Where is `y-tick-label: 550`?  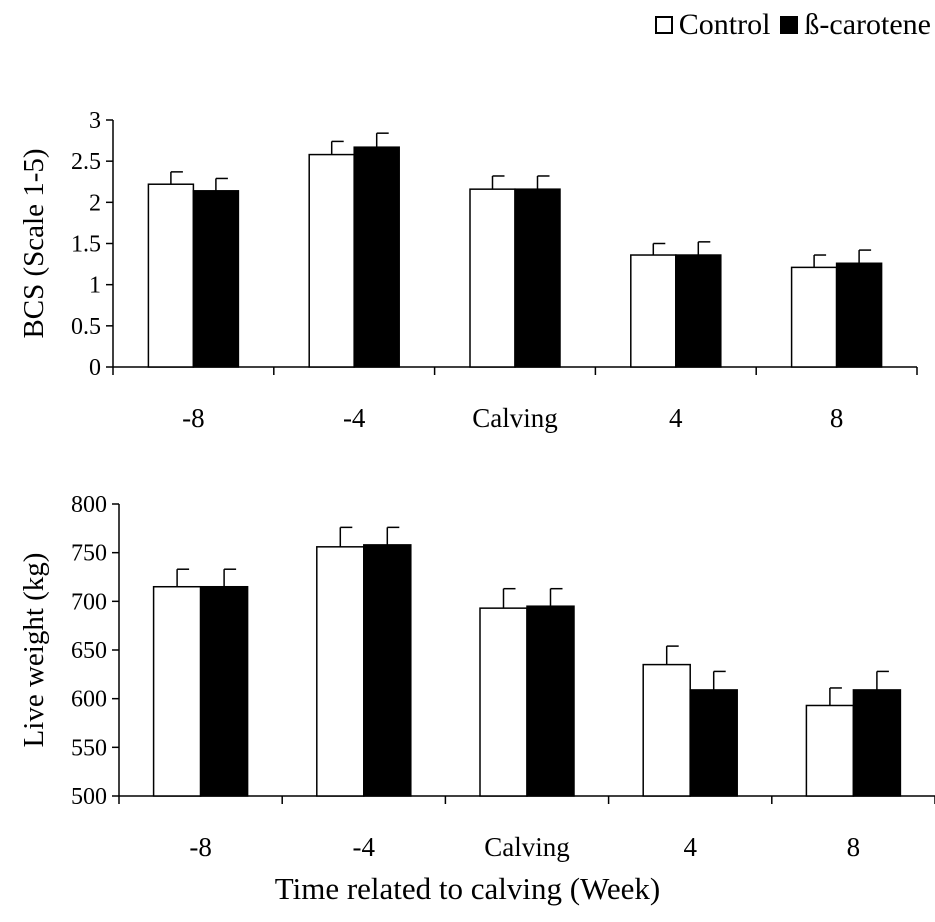
y-tick-label: 550 is located at coordinates (89, 748).